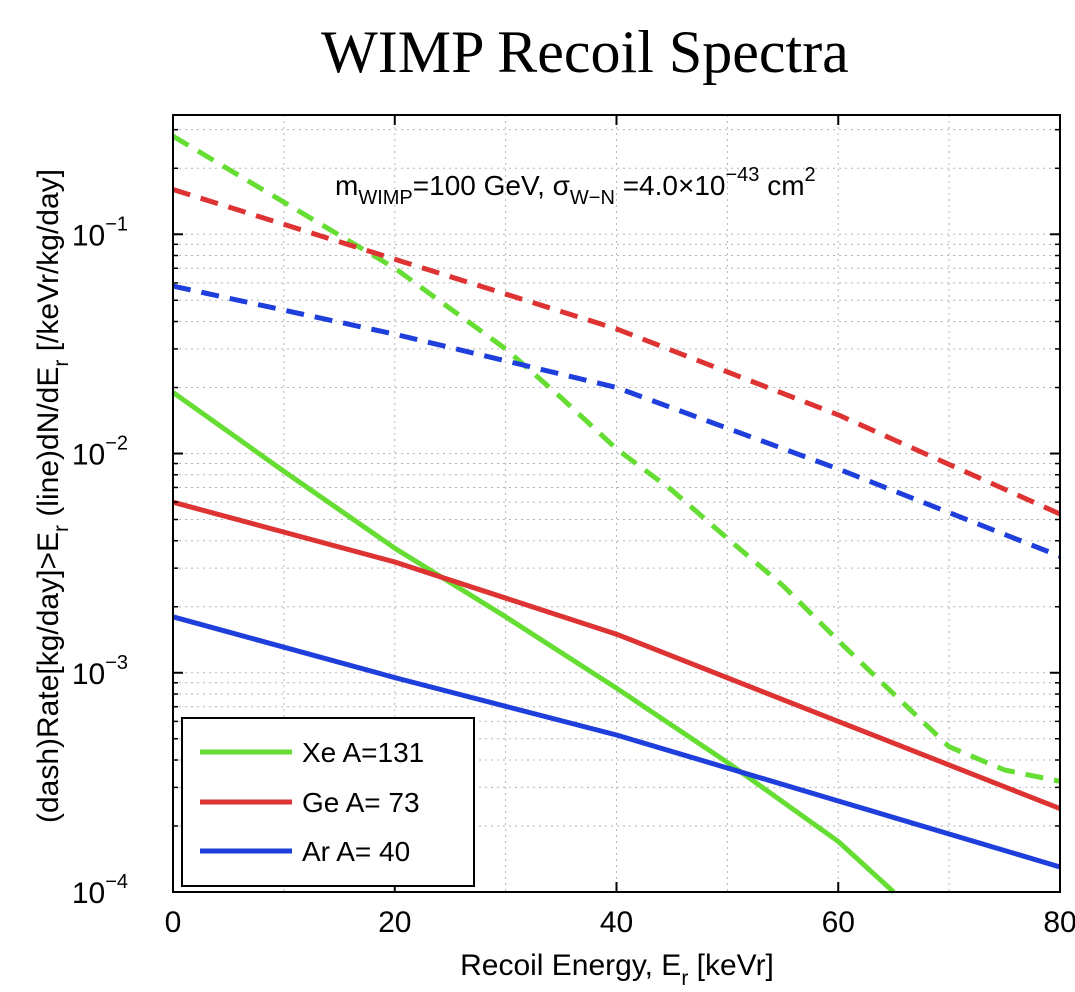 This screenshot has width=1075, height=992. I want to click on y-tick-label: 10⁻¹, so click(100, 232).